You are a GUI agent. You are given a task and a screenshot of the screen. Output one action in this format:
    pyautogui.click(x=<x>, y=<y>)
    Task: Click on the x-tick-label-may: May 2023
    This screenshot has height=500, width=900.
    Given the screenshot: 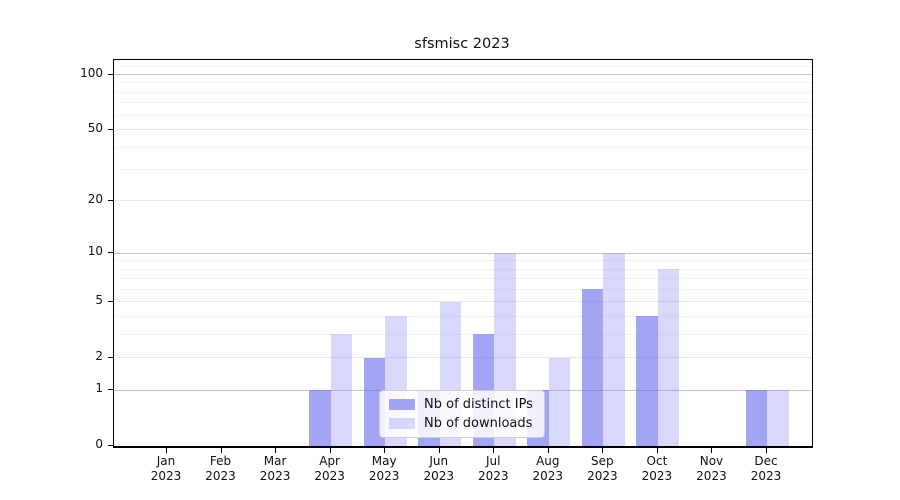 What is the action you would take?
    pyautogui.click(x=384, y=468)
    